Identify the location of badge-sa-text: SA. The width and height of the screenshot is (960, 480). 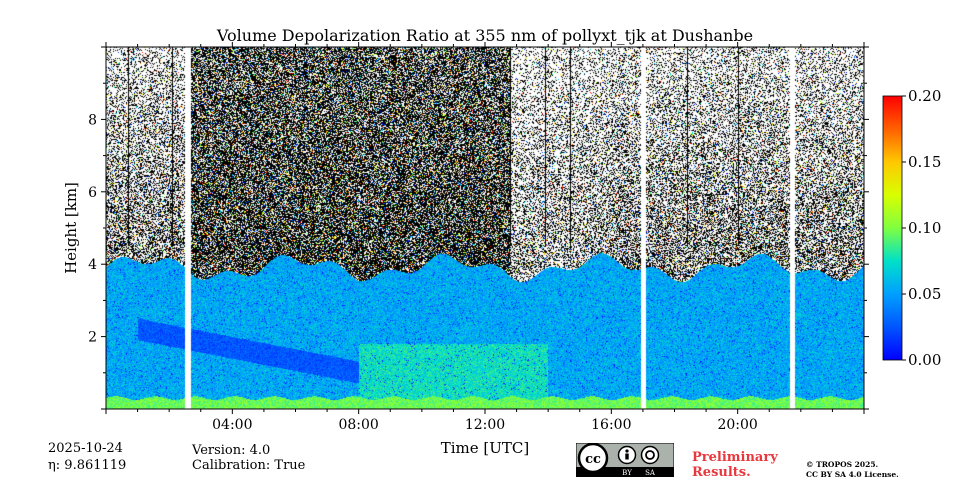
(650, 473).